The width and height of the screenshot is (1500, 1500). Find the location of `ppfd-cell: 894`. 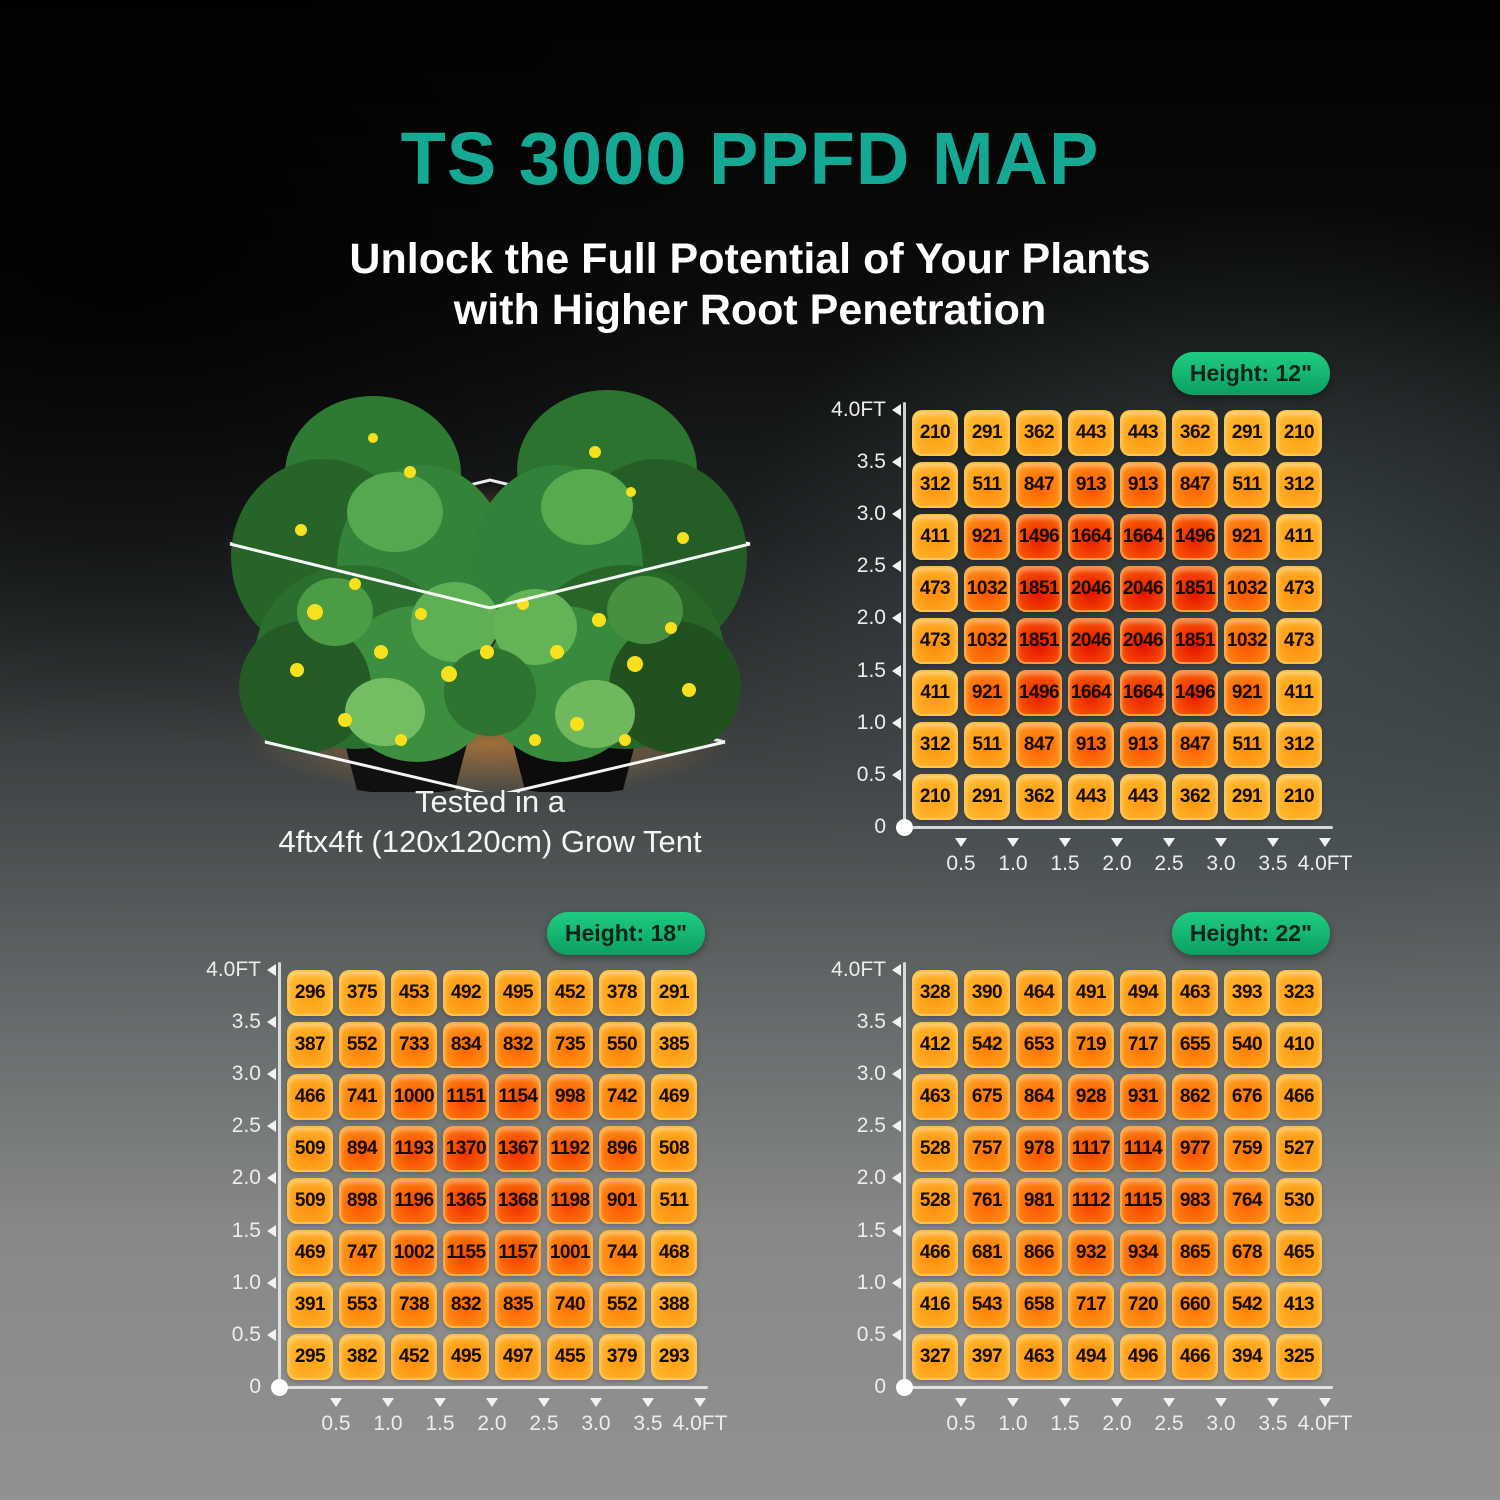

ppfd-cell: 894 is located at coordinates (362, 1149).